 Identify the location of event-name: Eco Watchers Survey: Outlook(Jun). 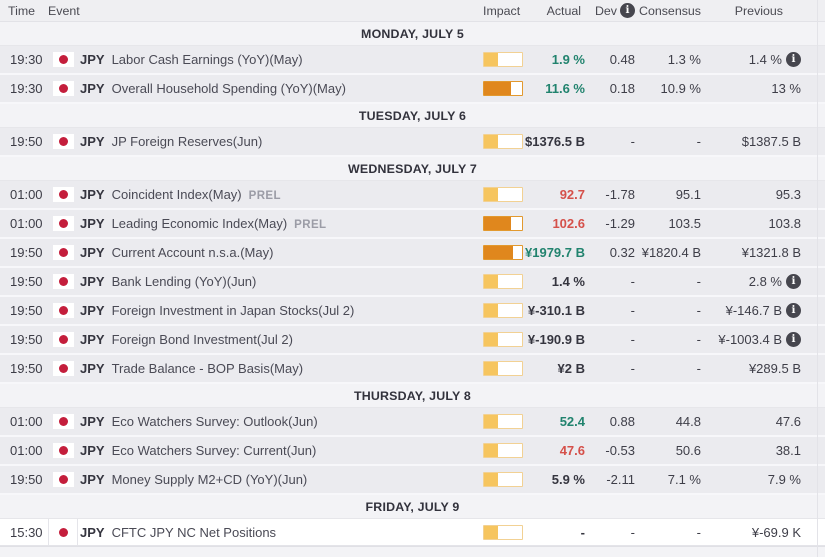
(214, 421).